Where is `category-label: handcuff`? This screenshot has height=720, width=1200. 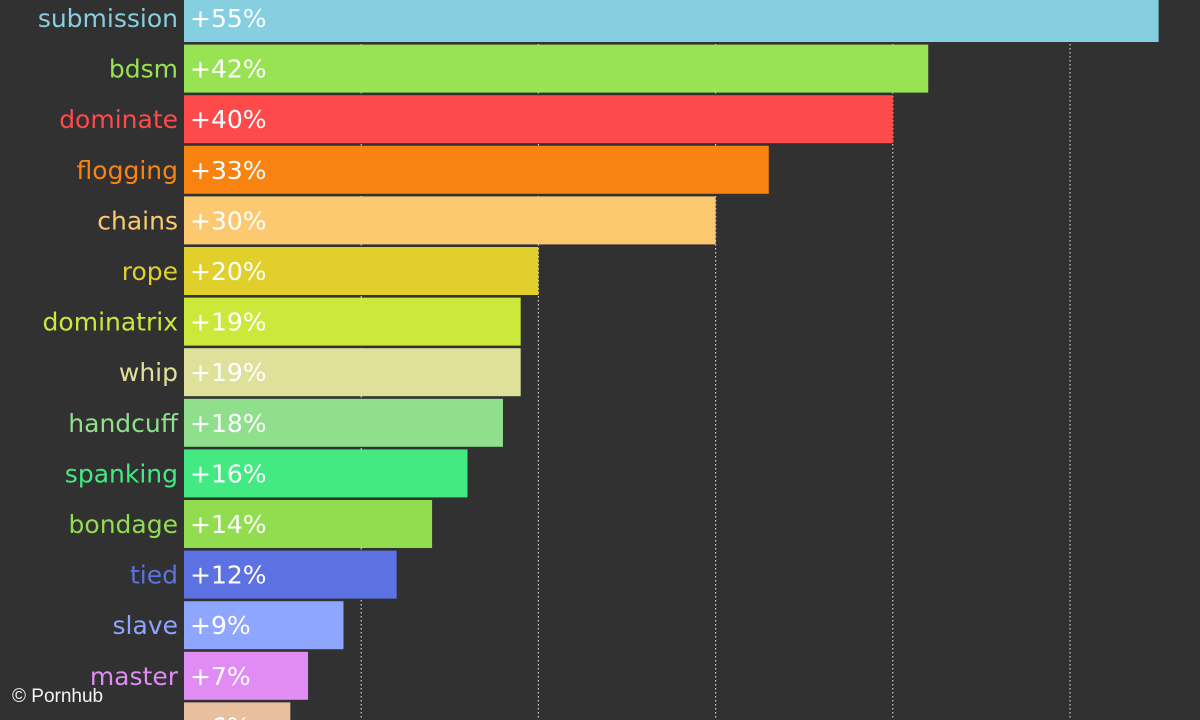
category-label: handcuff is located at coordinates (123, 423).